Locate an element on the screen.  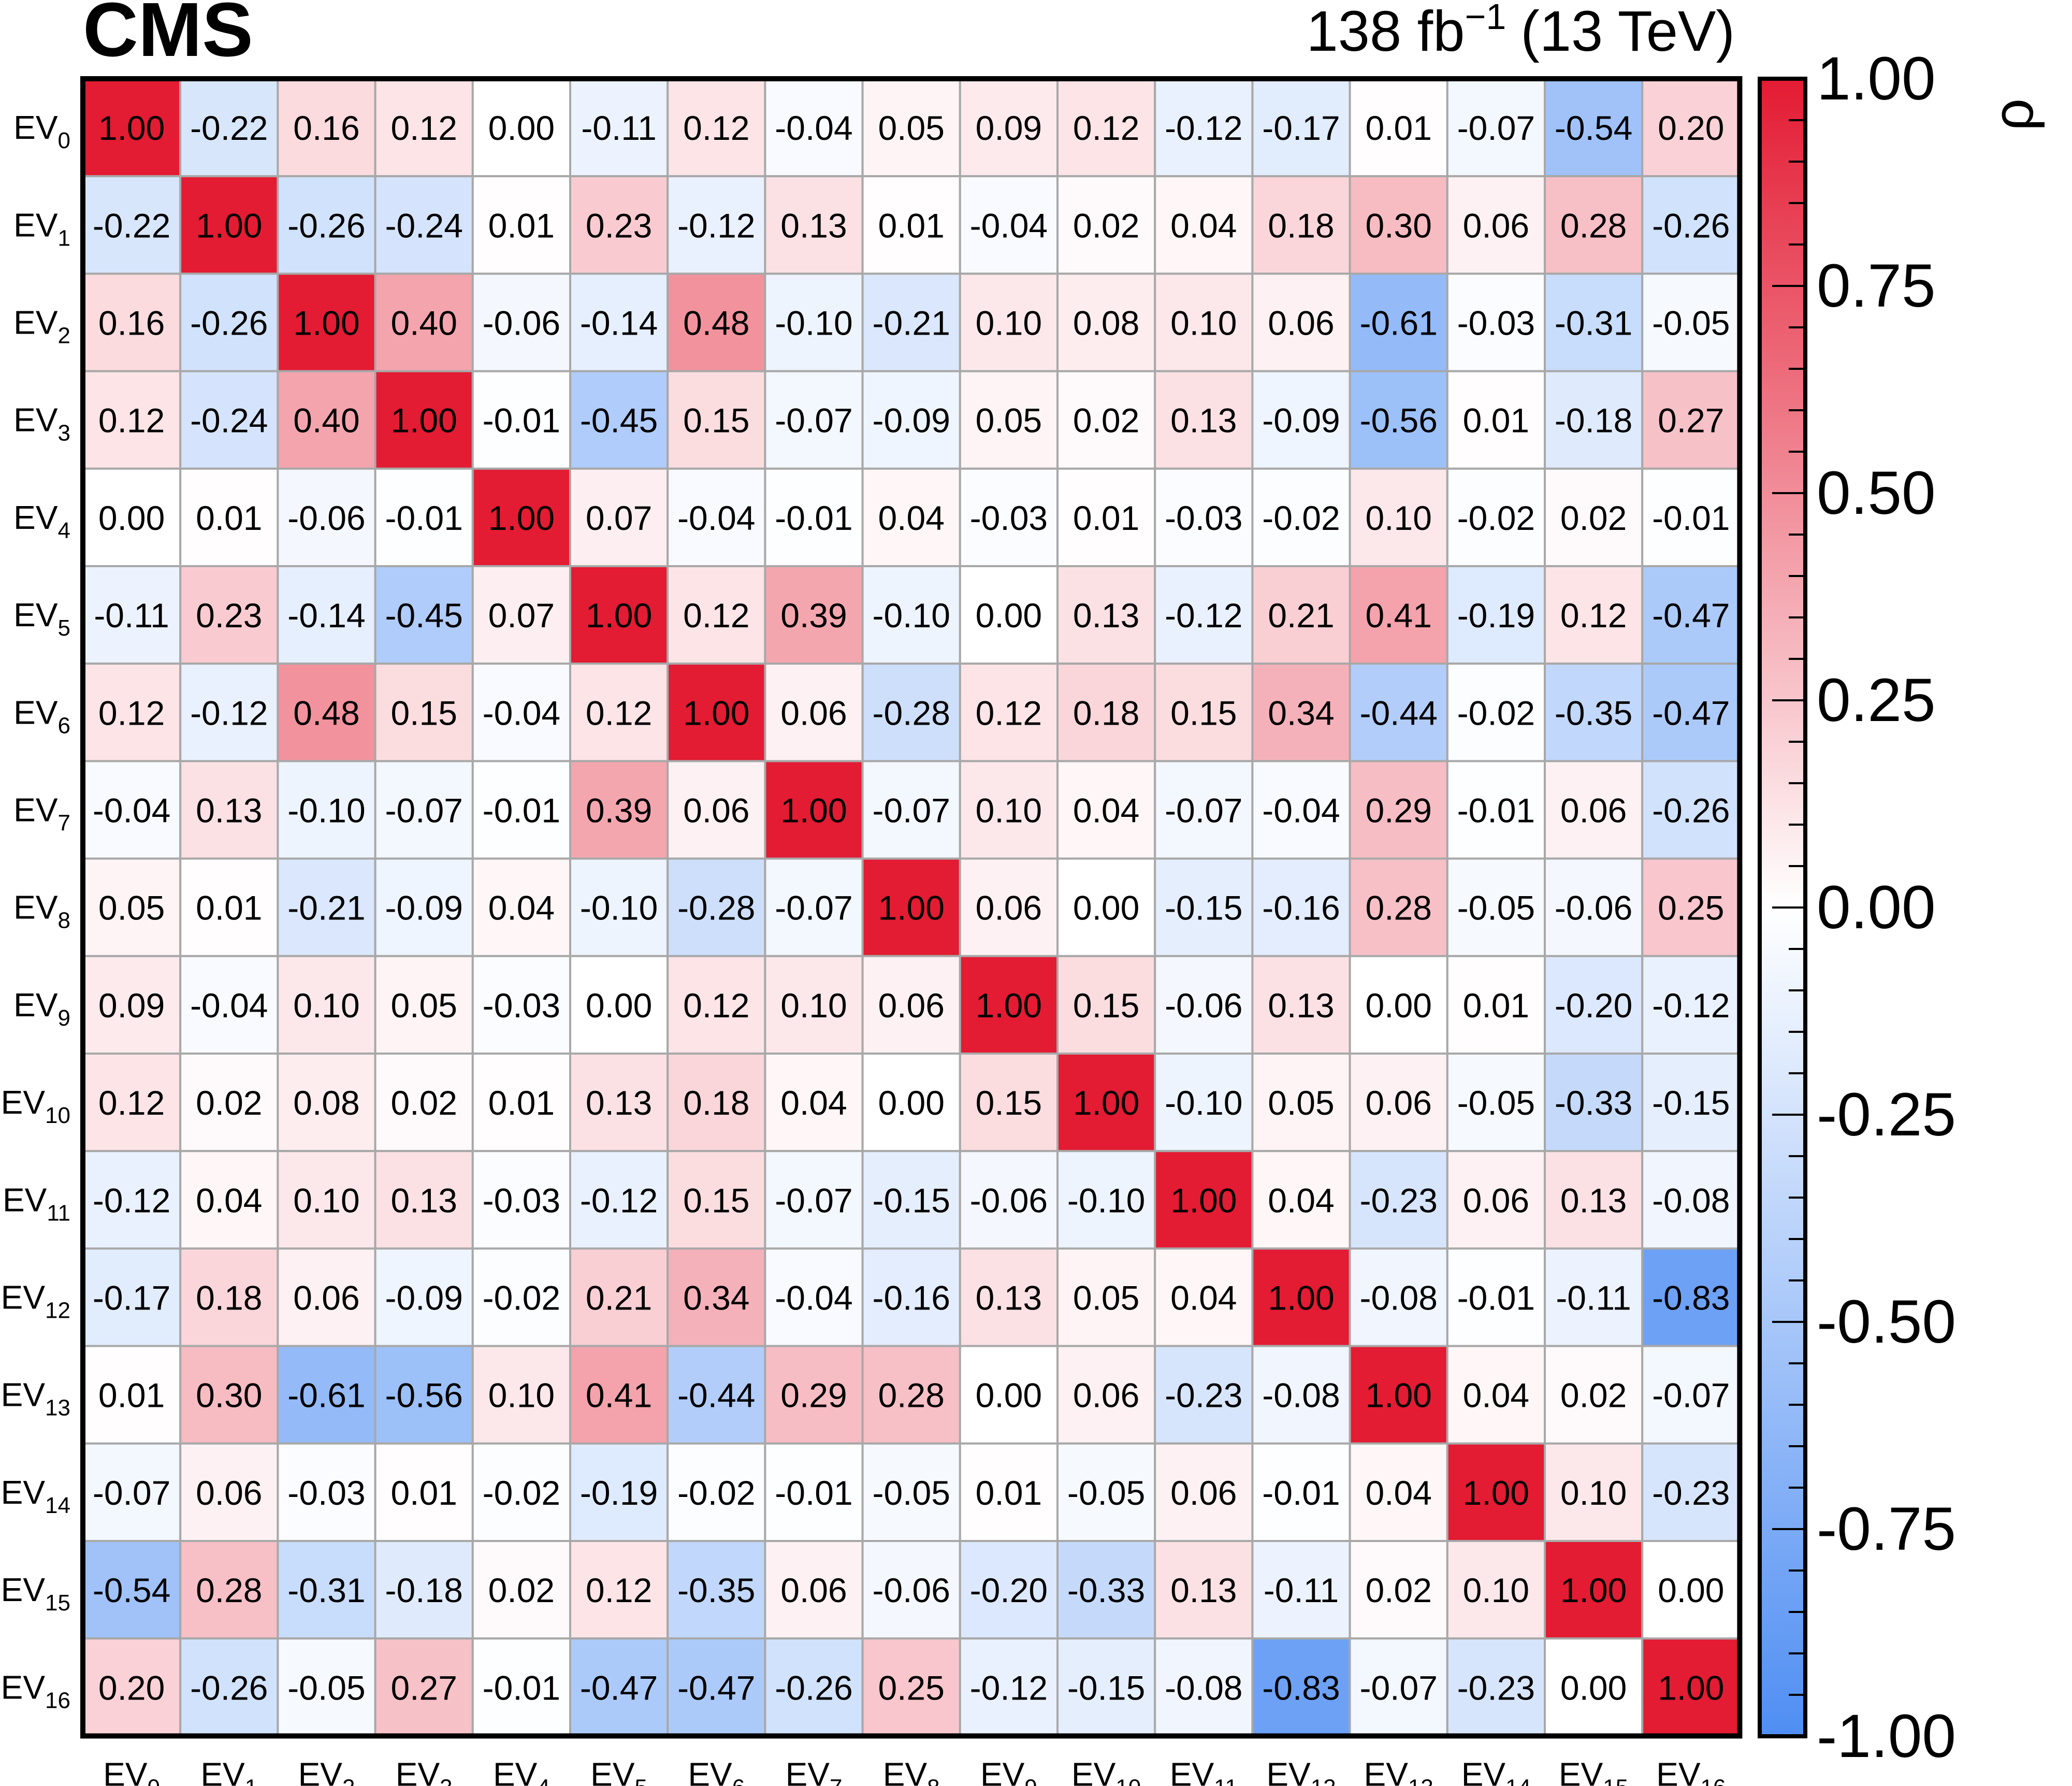
heatmap-cell-value: -0.44 is located at coordinates (716, 1395).